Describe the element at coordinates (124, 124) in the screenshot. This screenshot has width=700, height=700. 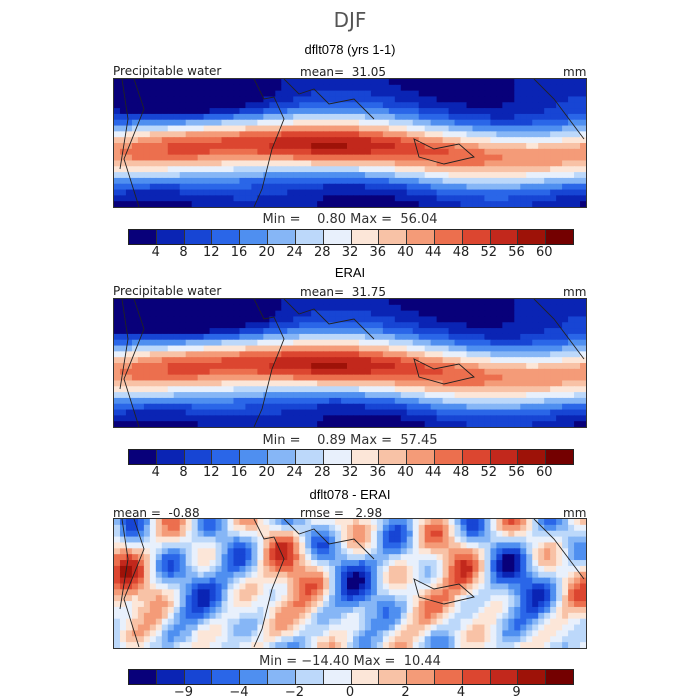
I see `coastline` at that location.